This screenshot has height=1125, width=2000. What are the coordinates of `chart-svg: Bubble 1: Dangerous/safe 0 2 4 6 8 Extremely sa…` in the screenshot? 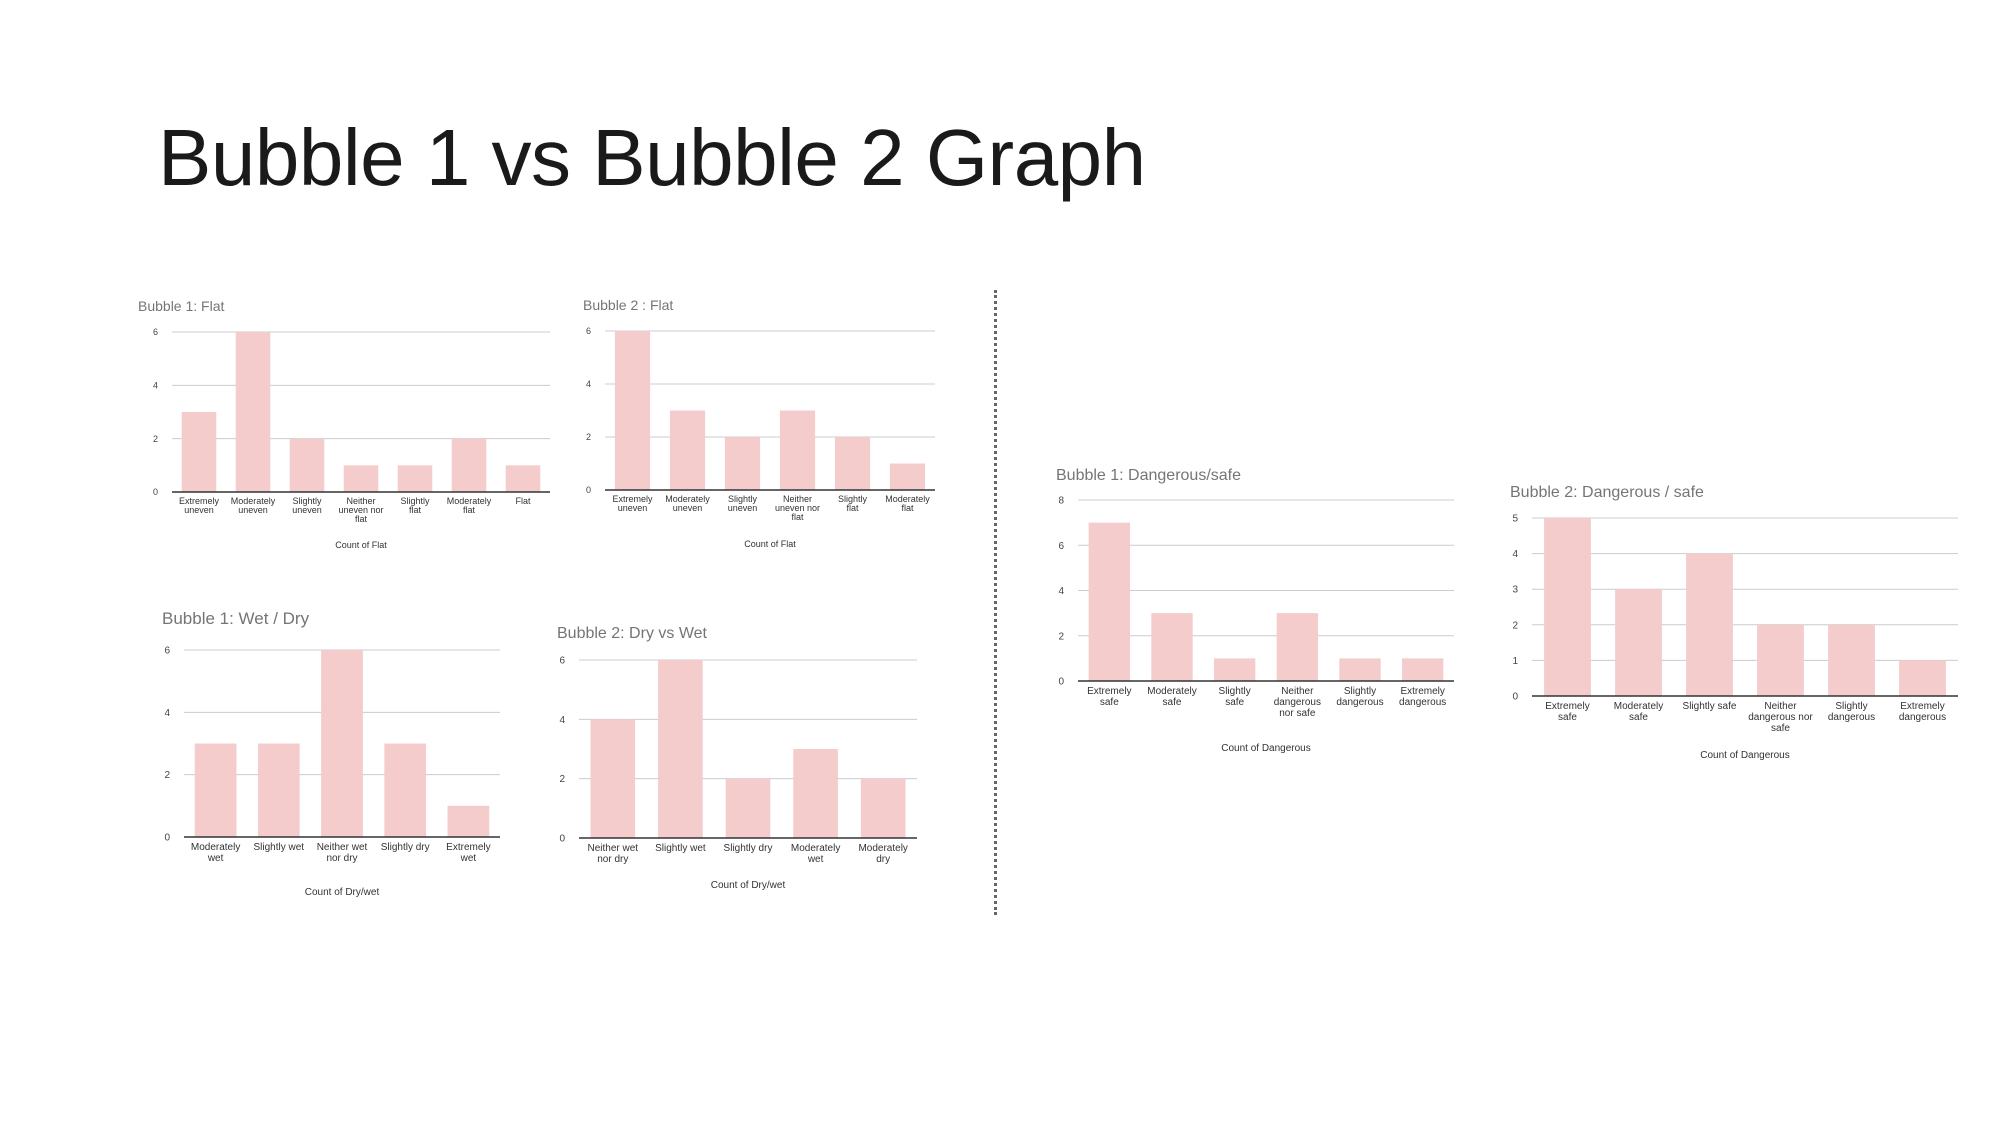 It's located at (1255, 610).